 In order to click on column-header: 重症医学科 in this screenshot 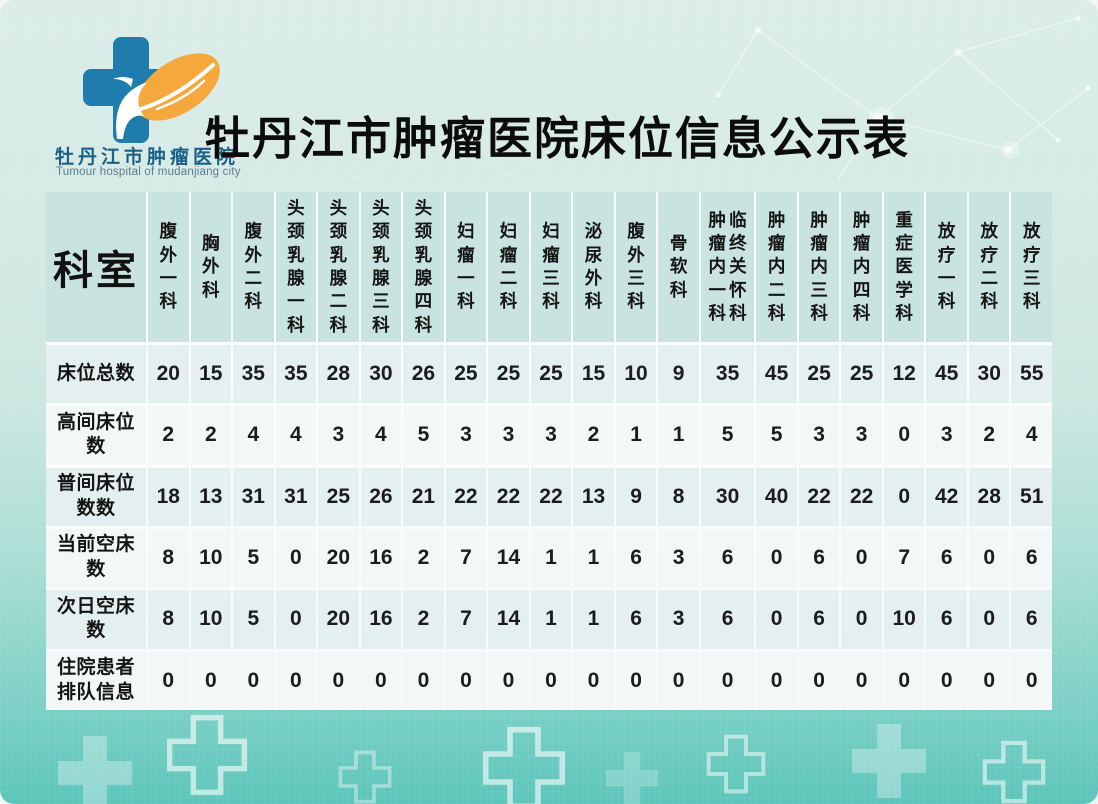, I will do `click(904, 267)`.